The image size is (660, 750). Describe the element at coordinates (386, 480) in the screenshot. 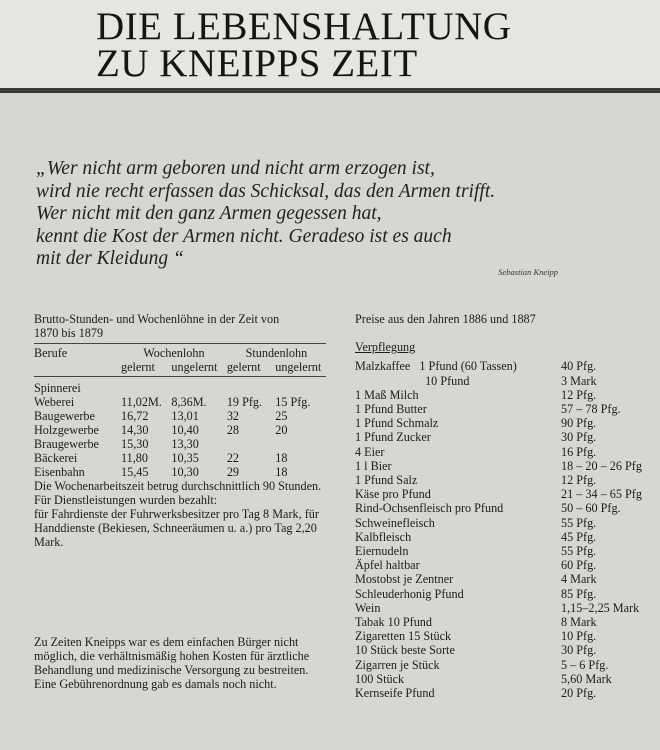

I see `item-name: 1 Pfund Salz` at that location.